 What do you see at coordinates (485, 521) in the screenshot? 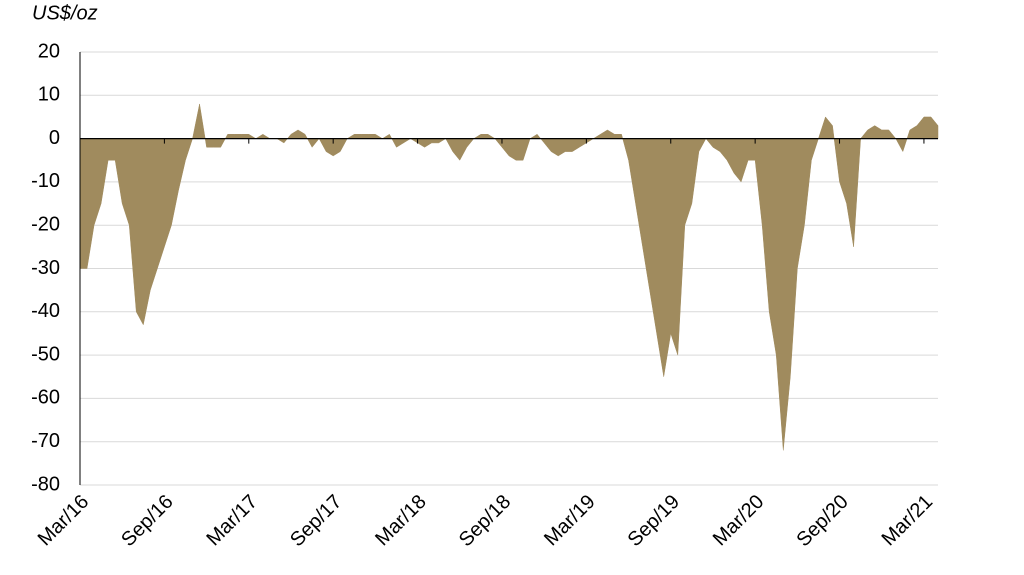
I see `x-tick-label: Sep/18` at bounding box center [485, 521].